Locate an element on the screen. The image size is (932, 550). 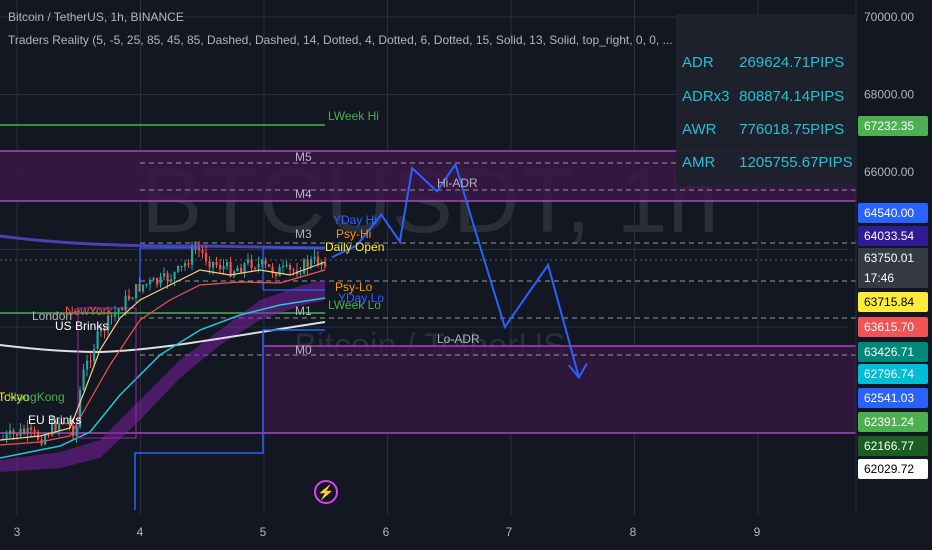
stat-label: AMR is located at coordinates (699, 162).